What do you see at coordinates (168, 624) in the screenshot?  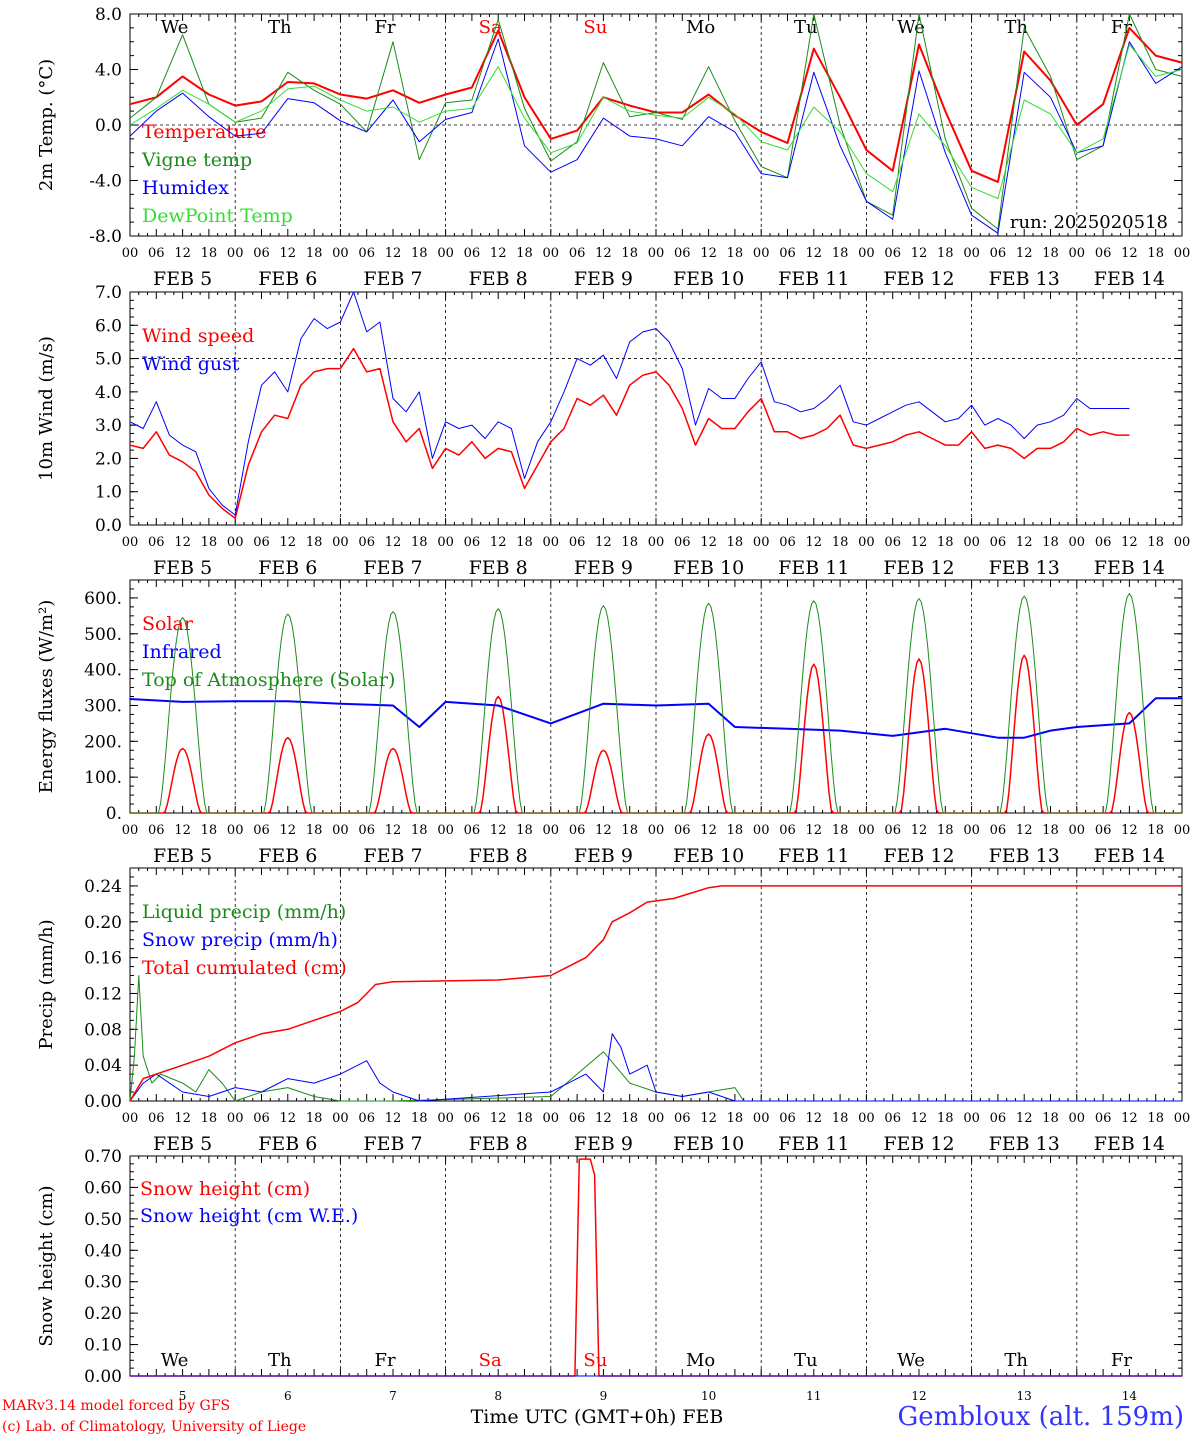 I see `legend-entry: Solar` at bounding box center [168, 624].